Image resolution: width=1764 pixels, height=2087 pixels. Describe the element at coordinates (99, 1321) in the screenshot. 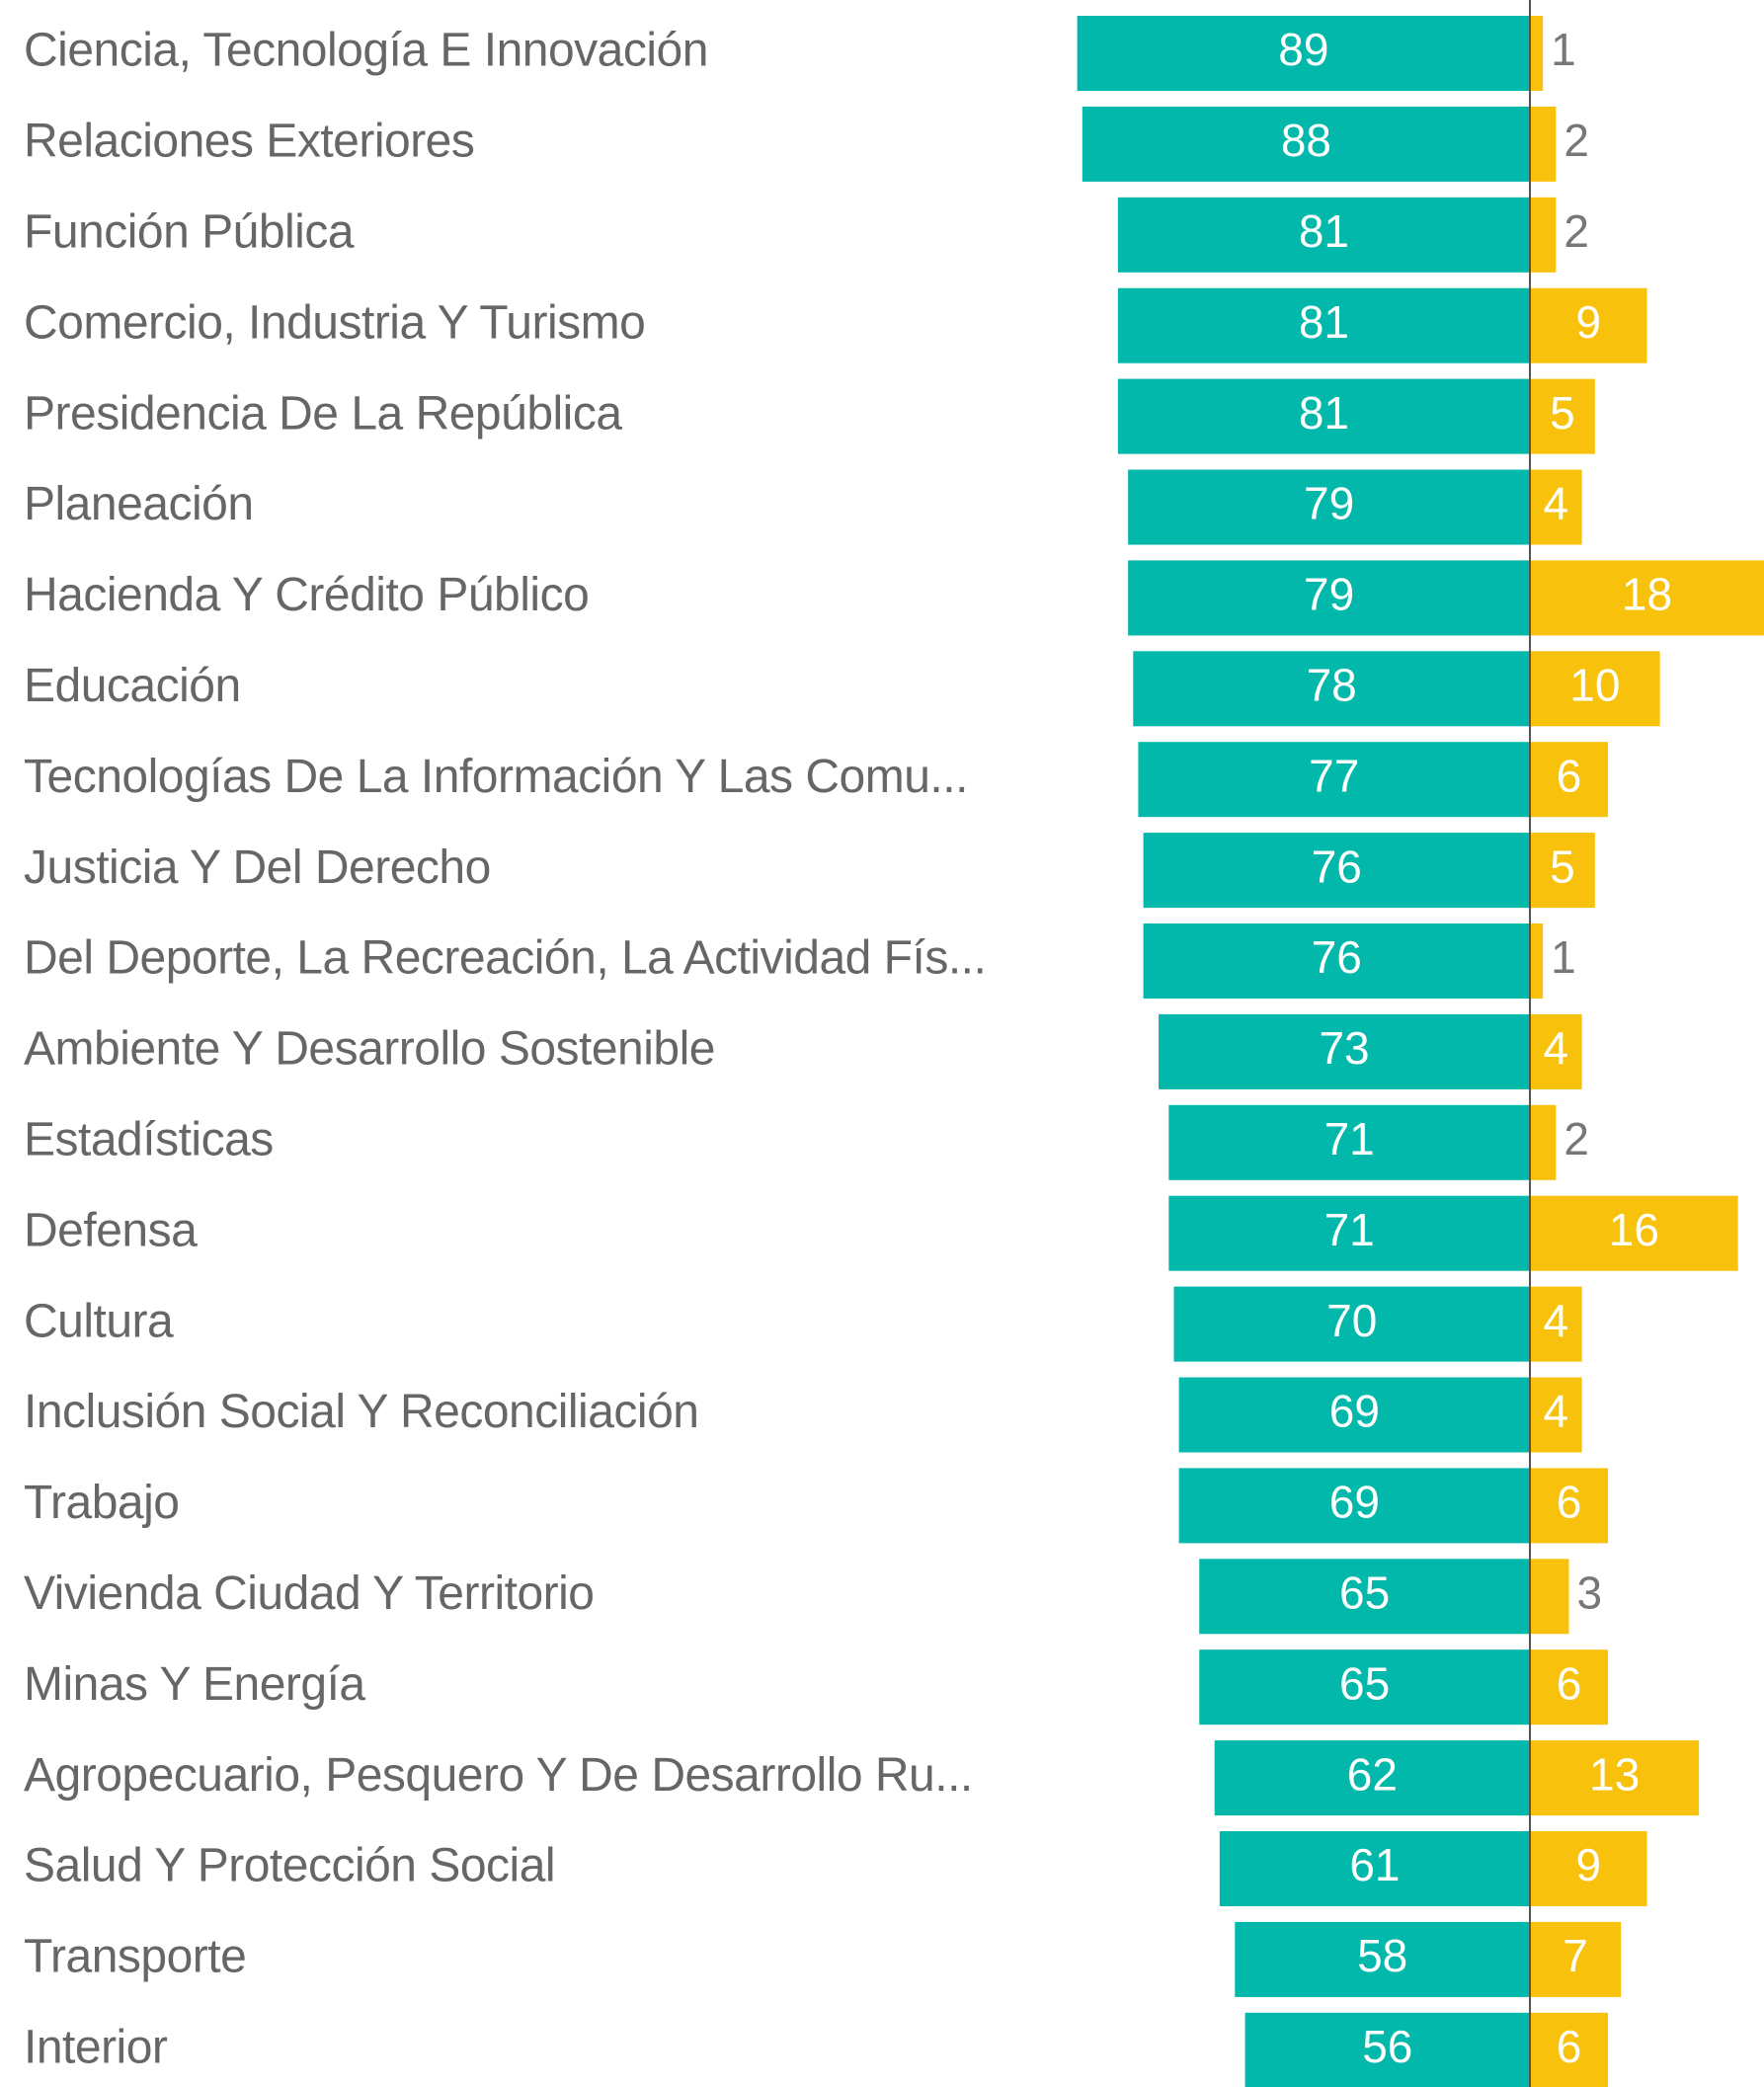

I see `category-label: Cultura` at that location.